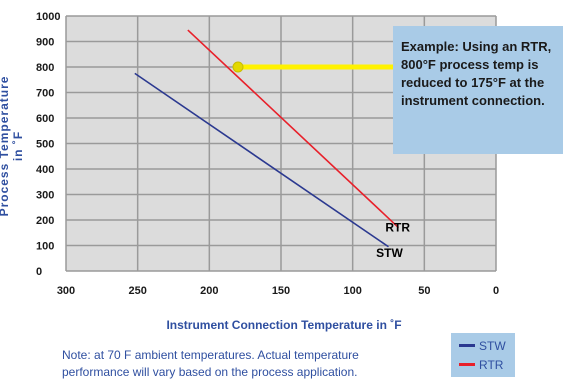  Describe the element at coordinates (45, 119) in the screenshot. I see `y-tick-label: 600` at that location.